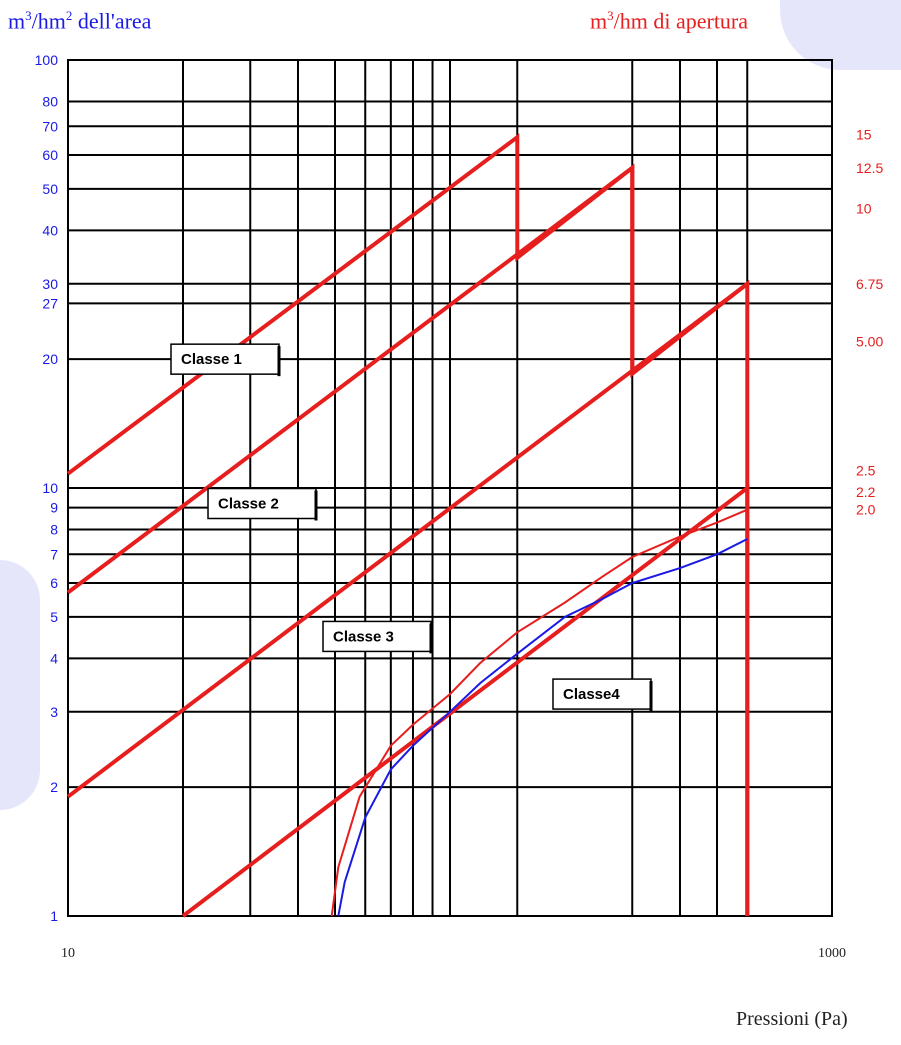  Describe the element at coordinates (869, 341) in the screenshot. I see `y-right-tick-label: 5.00` at that location.